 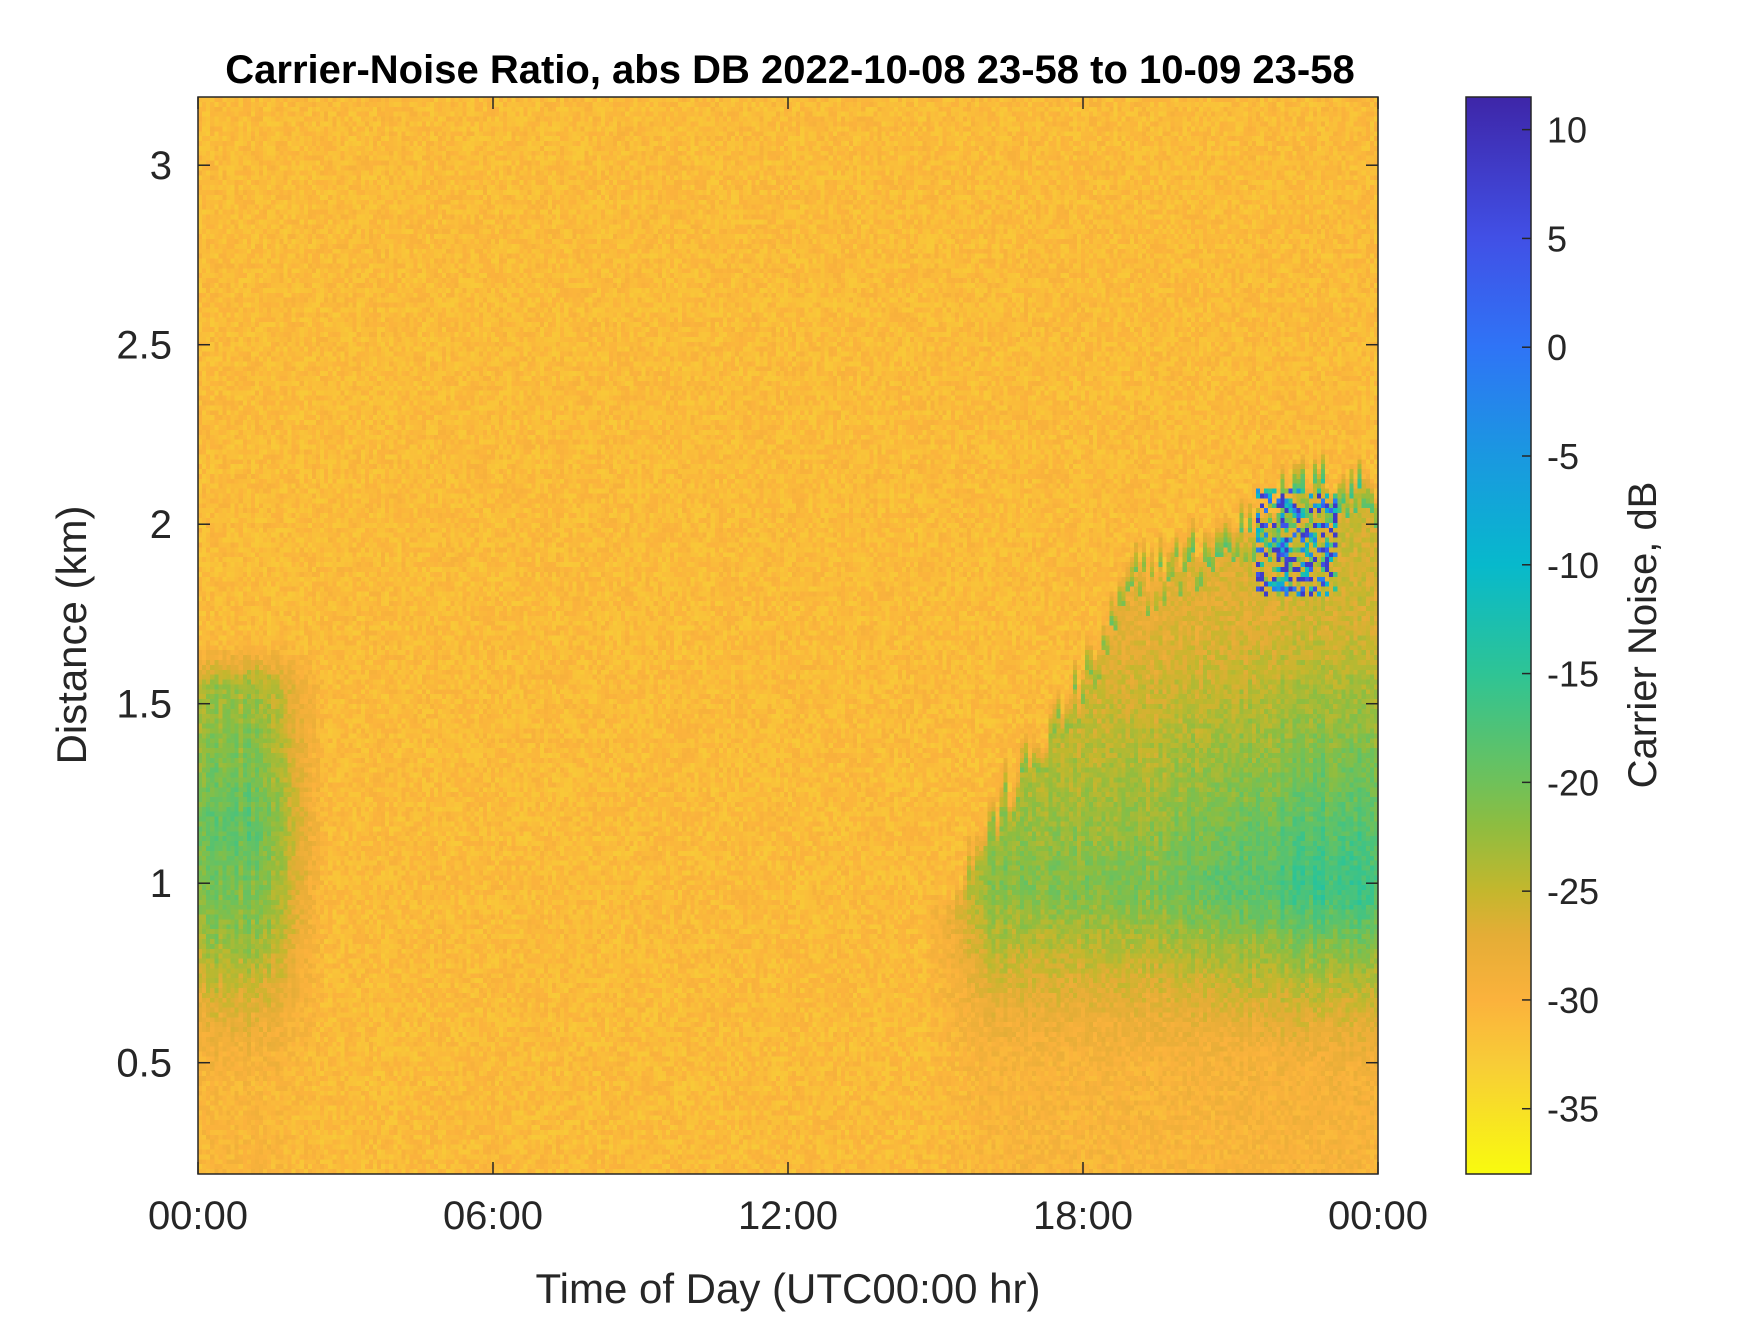 I want to click on colorbar-ticks: 10 5 0 -5 -10 -15 -20 -25 -30 -35, so click(x=1560, y=620).